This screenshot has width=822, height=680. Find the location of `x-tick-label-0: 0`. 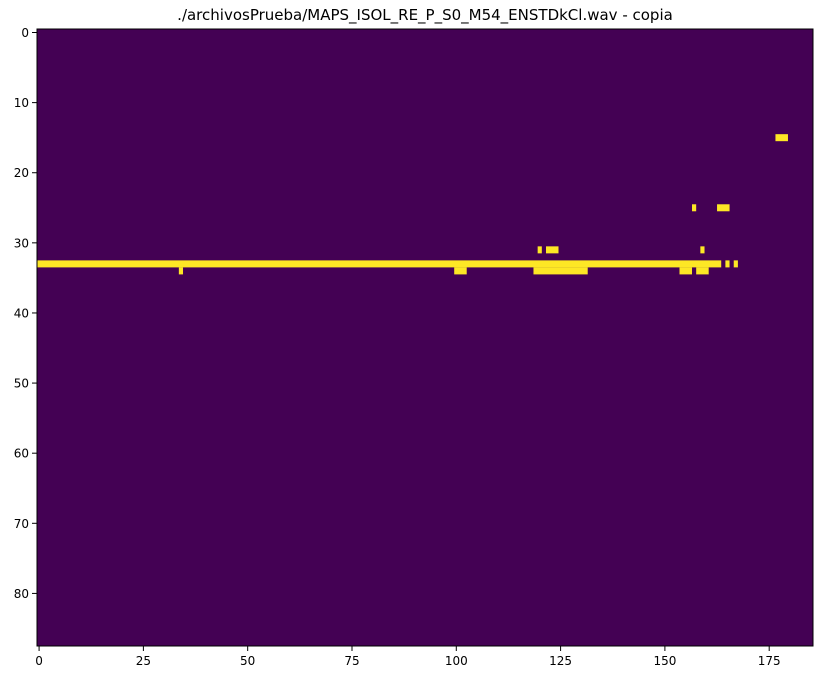

x-tick-label-0: 0 is located at coordinates (39, 661).